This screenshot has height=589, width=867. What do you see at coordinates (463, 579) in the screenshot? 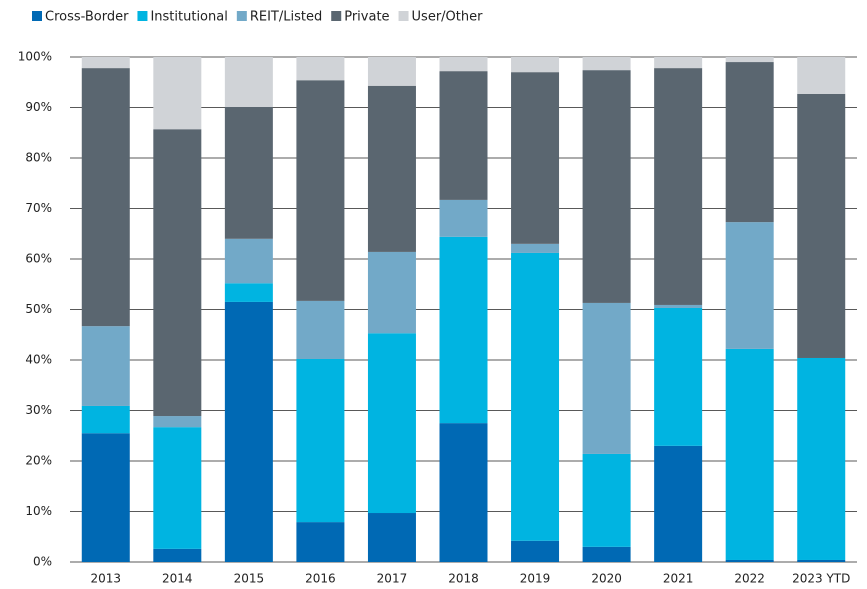
I see `x-tick-label: 2018` at bounding box center [463, 579].